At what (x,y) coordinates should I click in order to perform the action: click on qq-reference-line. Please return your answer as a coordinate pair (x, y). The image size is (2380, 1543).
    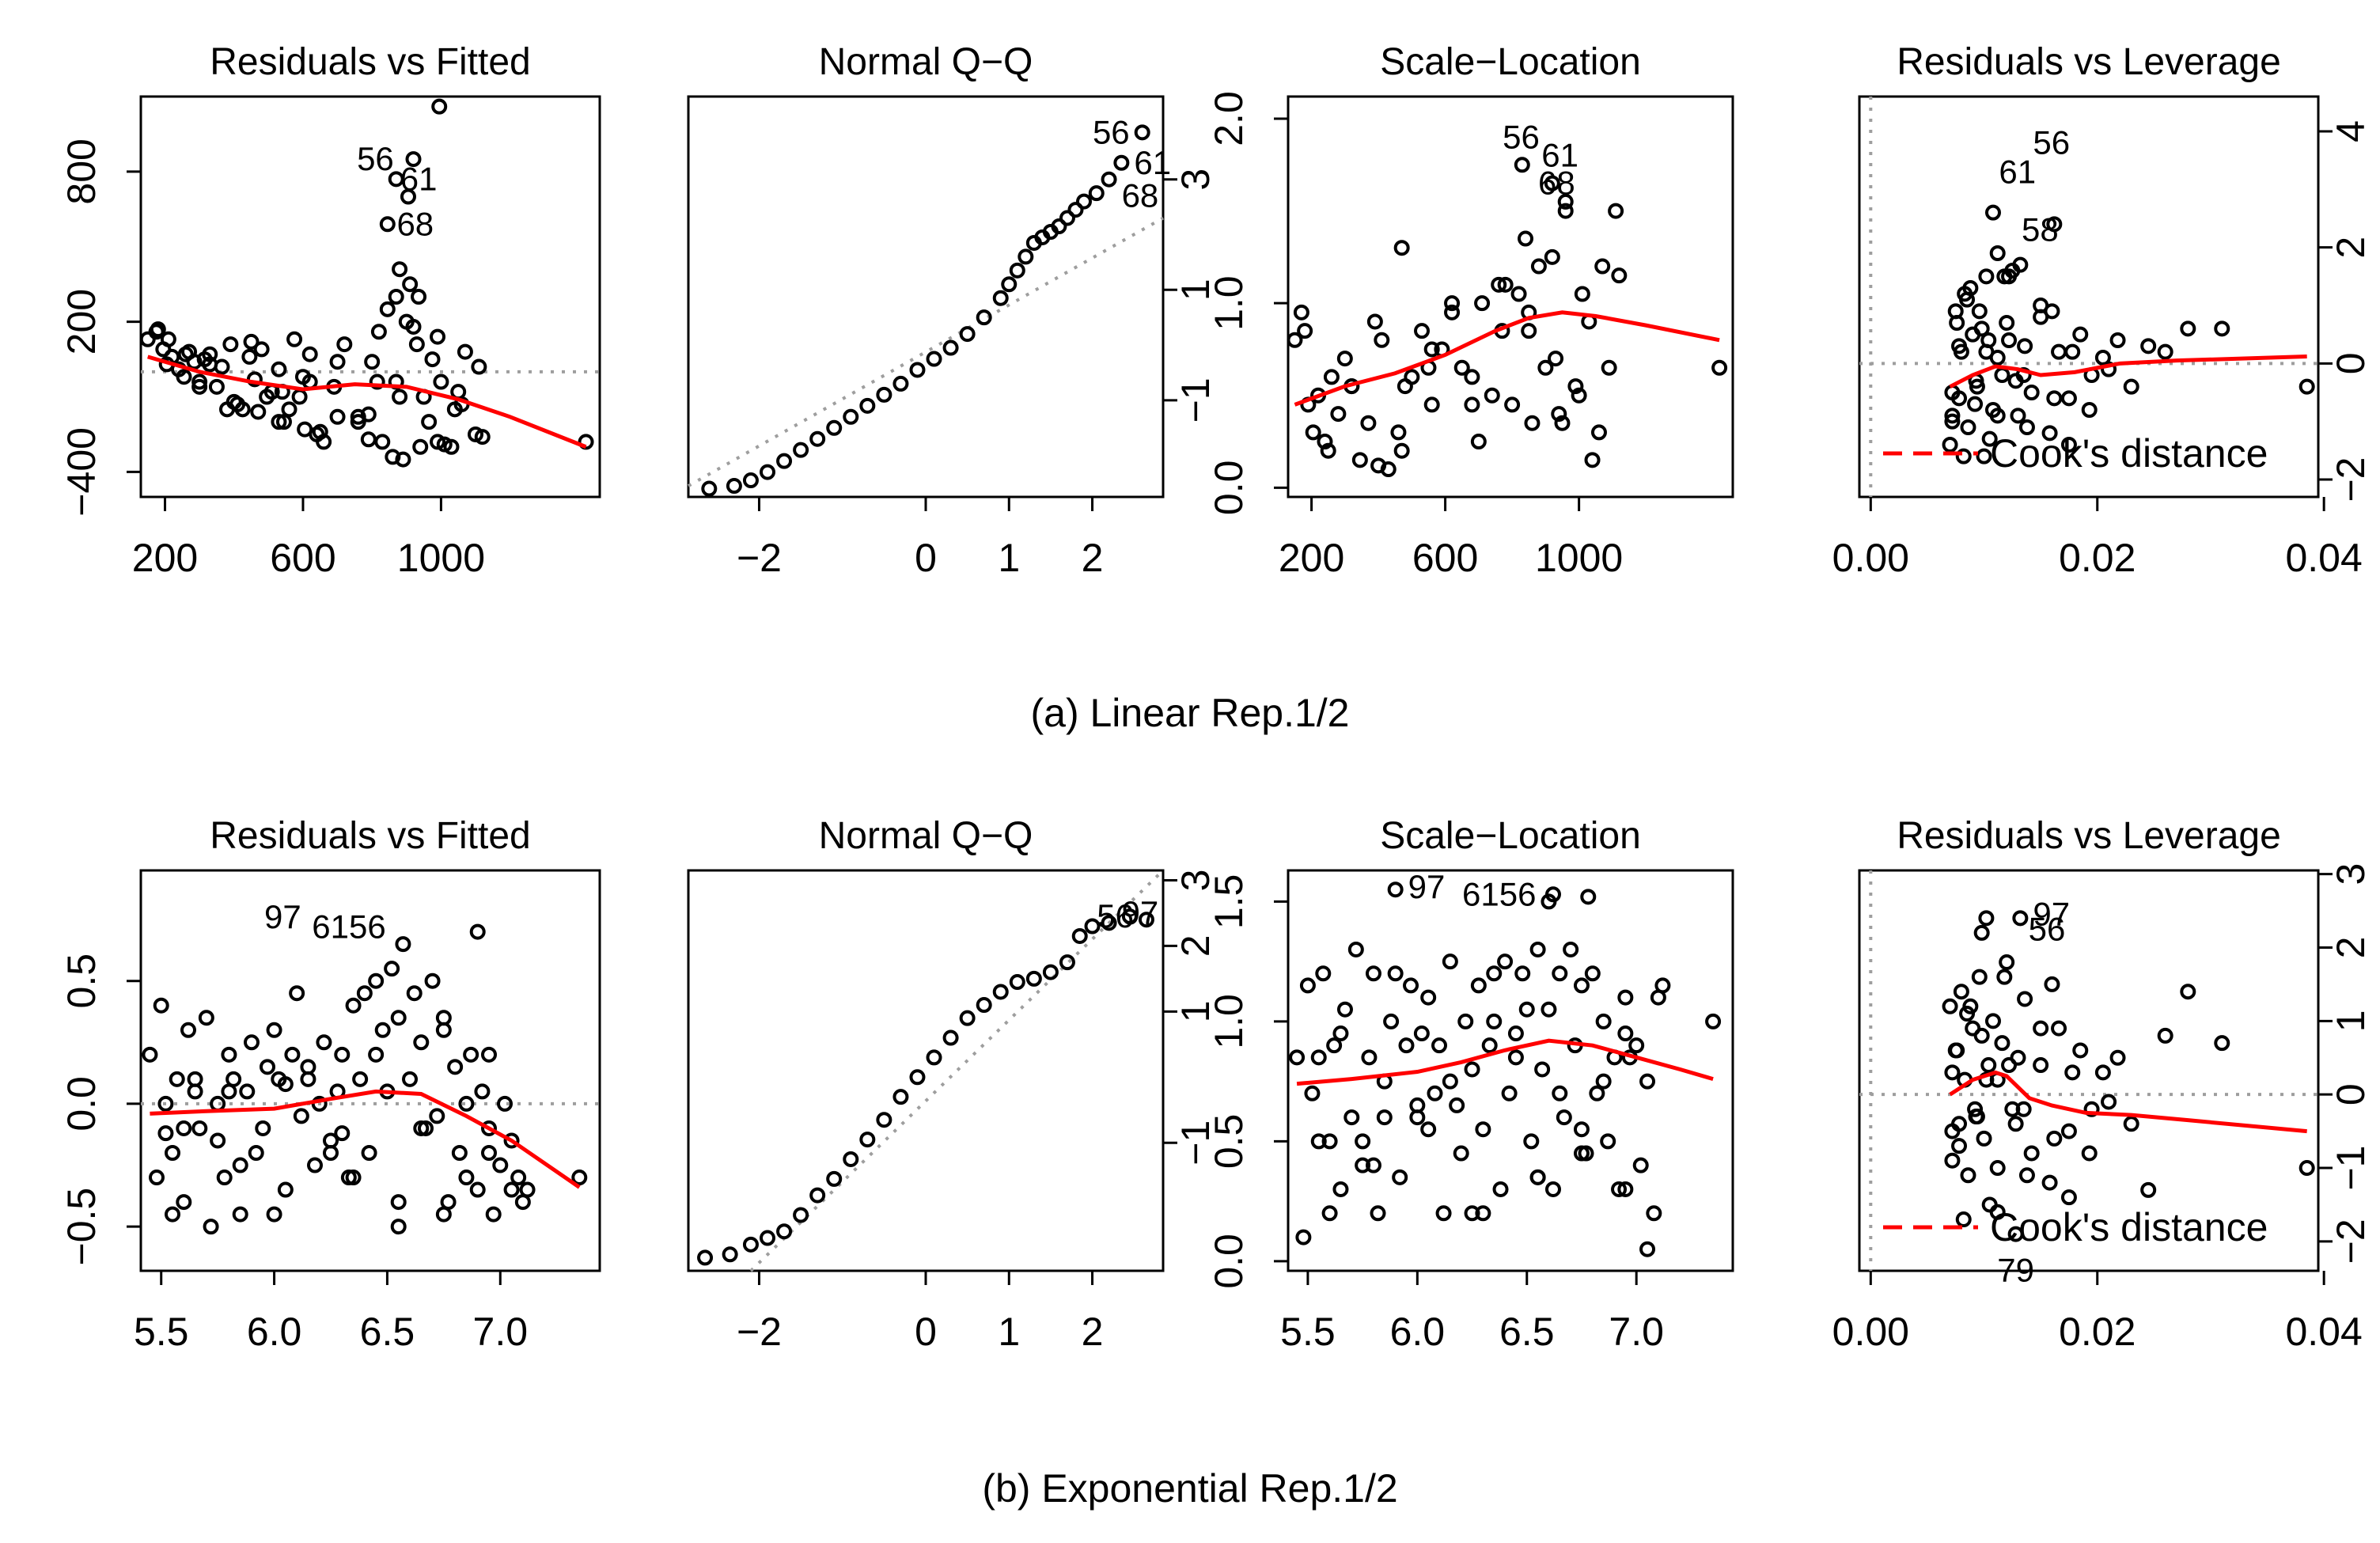
    Looking at the image, I should click on (957, 1070).